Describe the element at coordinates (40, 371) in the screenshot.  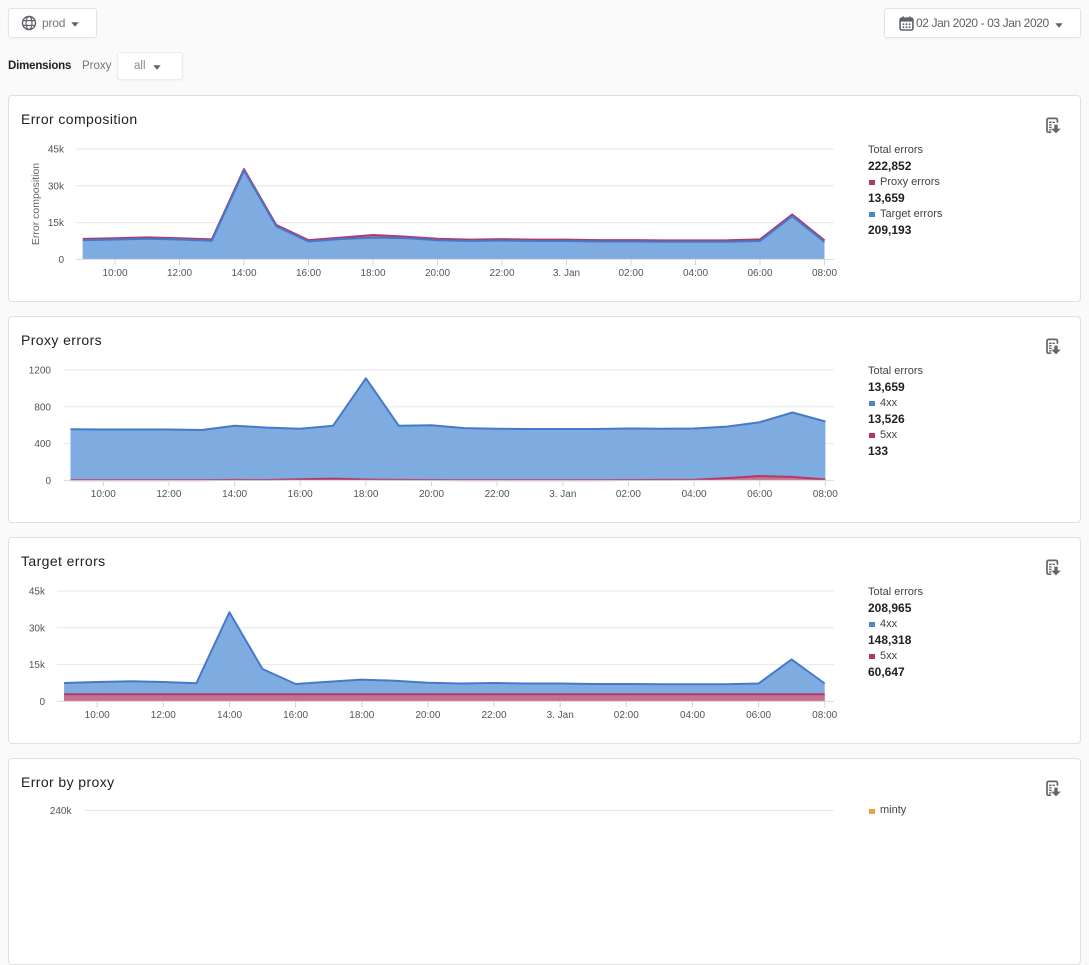
I see `svg-text: 1200` at that location.